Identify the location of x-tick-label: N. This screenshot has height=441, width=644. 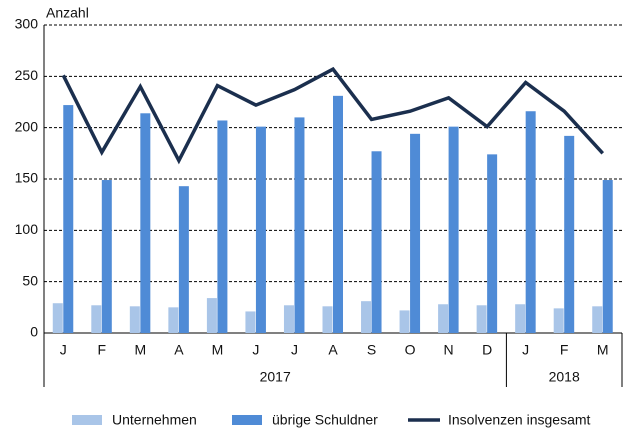
(449, 350).